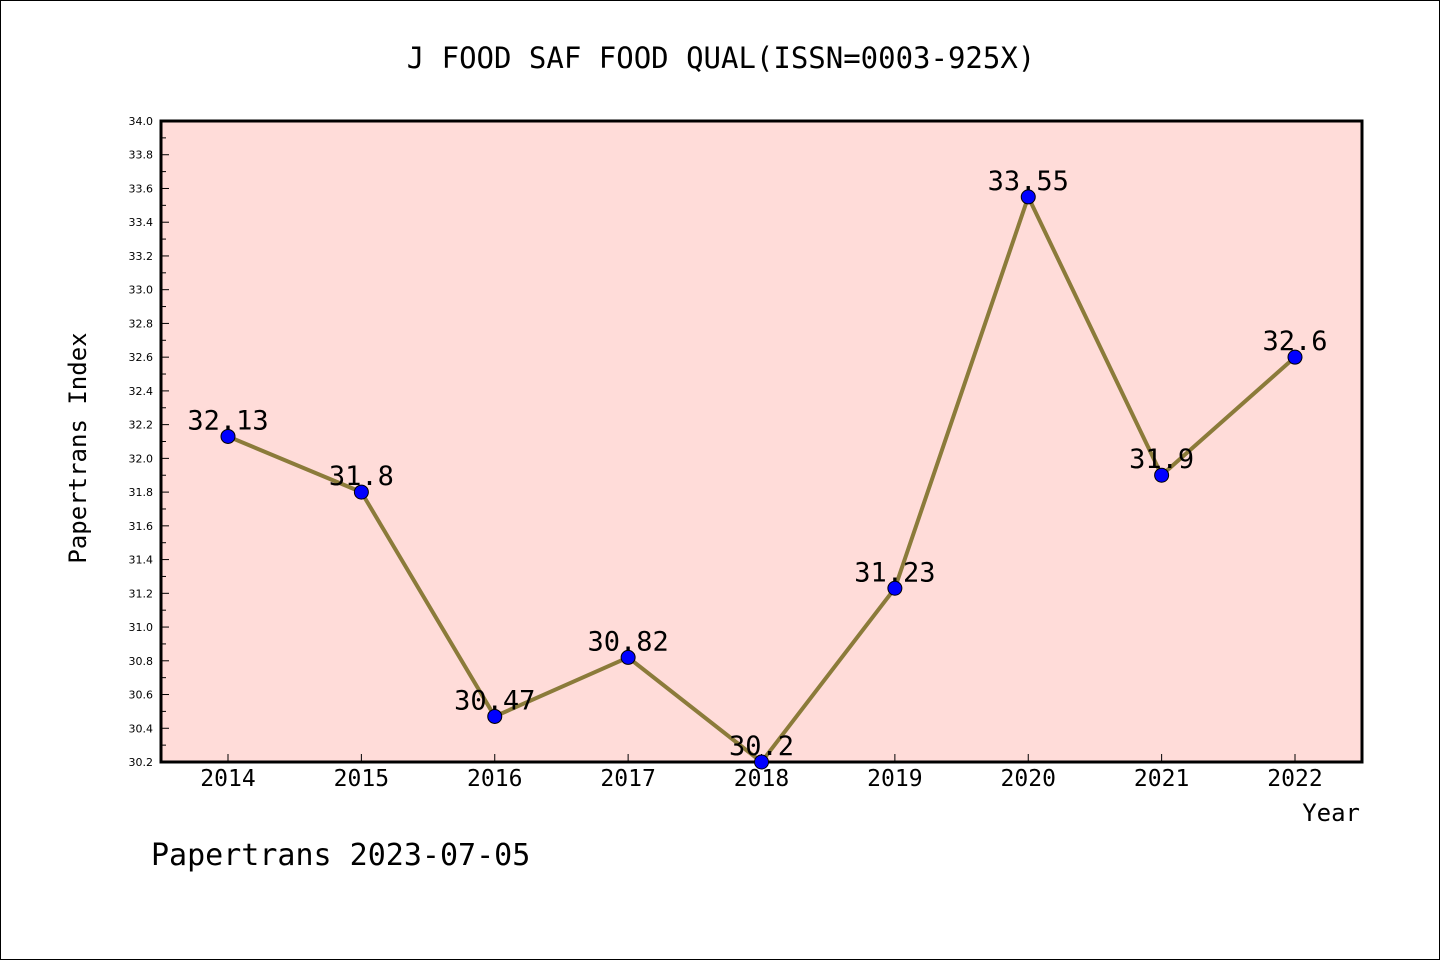 The height and width of the screenshot is (961, 1440). Describe the element at coordinates (761, 746) in the screenshot. I see `data-label: 30.2` at that location.